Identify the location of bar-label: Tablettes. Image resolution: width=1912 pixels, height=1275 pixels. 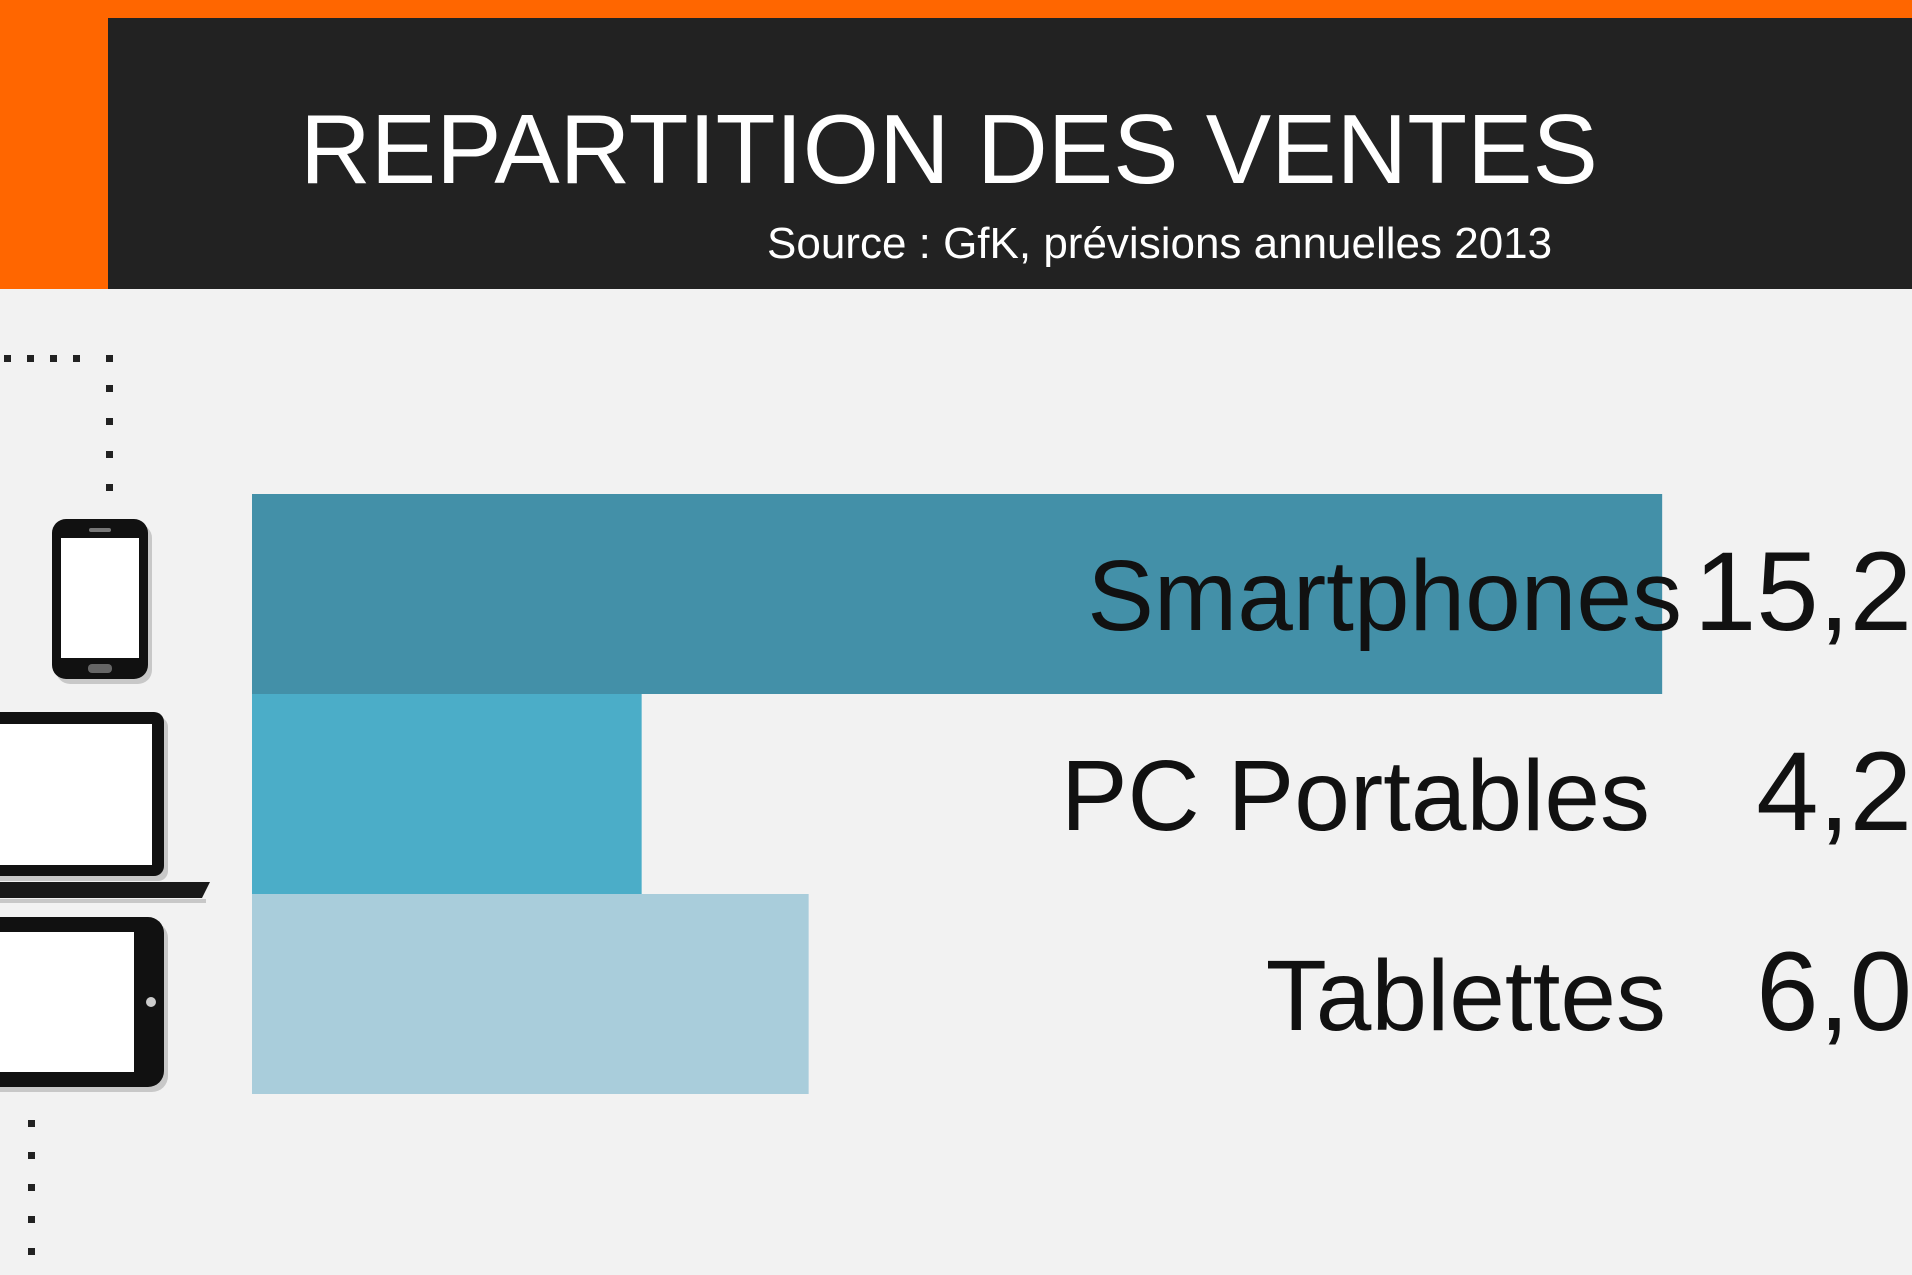
(1466, 996).